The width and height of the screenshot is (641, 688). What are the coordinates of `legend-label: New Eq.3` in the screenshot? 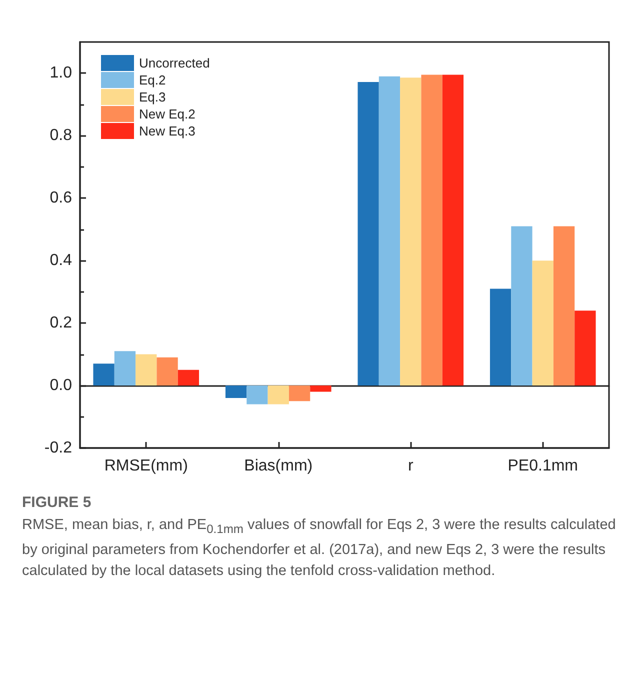 It's located at (167, 131).